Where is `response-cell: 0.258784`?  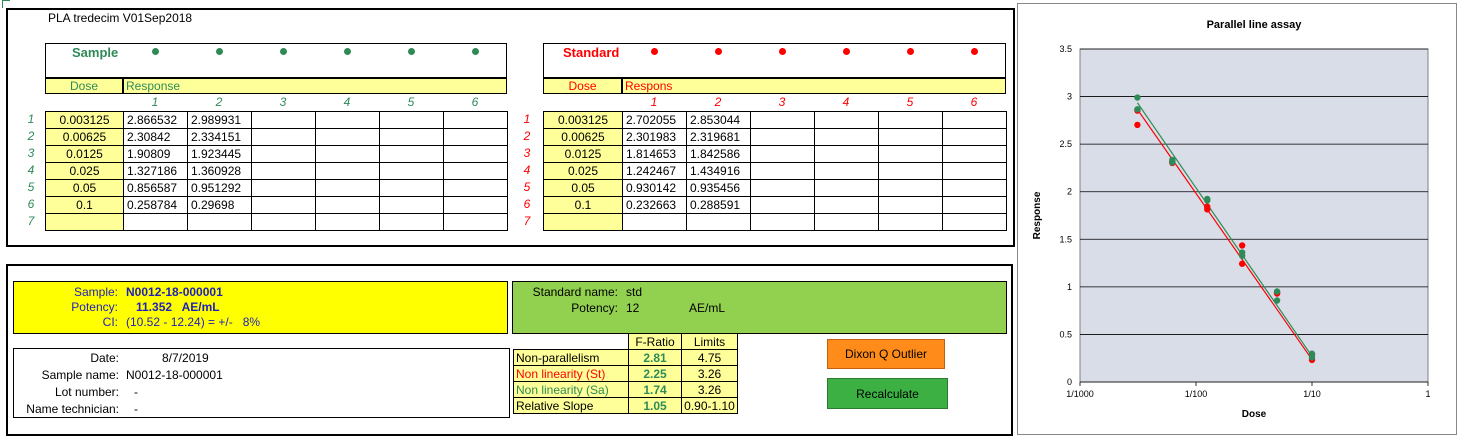
response-cell: 0.258784 is located at coordinates (155, 205).